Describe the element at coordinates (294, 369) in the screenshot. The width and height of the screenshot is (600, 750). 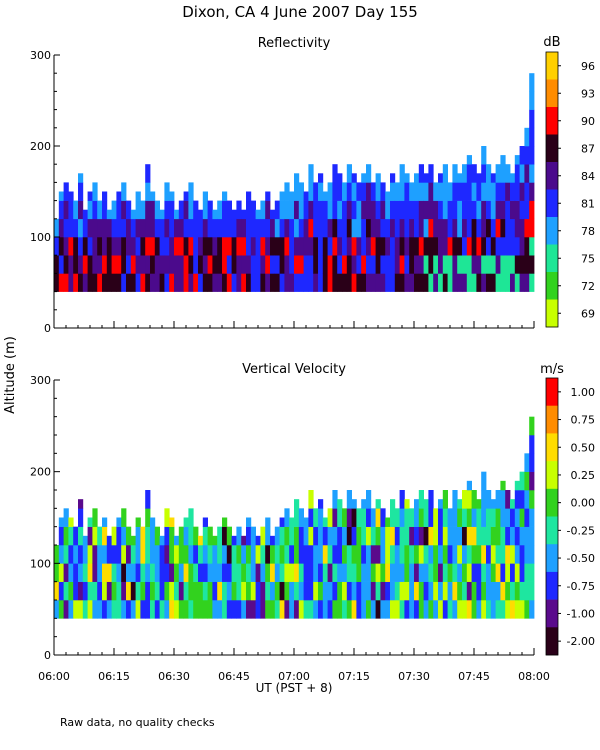
I see `panel2-title: Vertical Velocity` at that location.